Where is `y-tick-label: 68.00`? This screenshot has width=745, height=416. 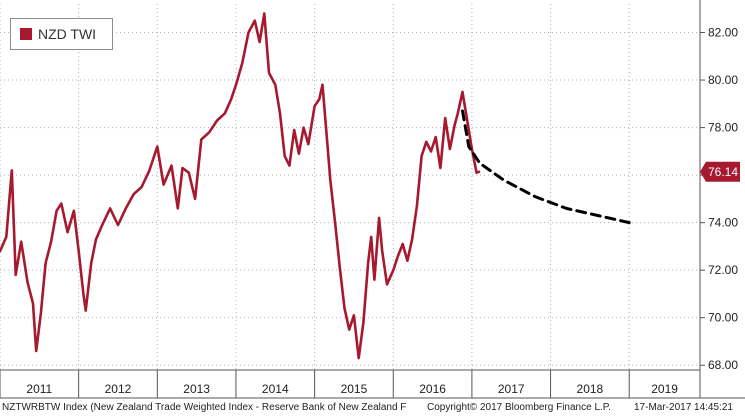 y-tick-label: 68.00 is located at coordinates (723, 365).